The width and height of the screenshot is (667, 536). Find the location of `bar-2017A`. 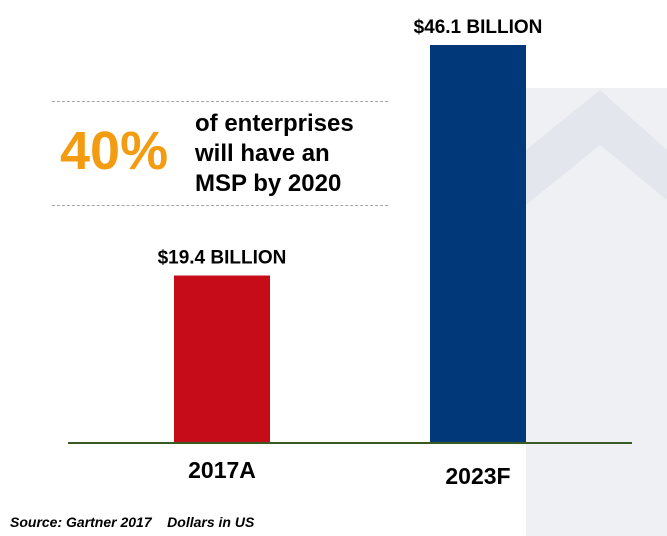

bar-2017A is located at coordinates (222, 359).